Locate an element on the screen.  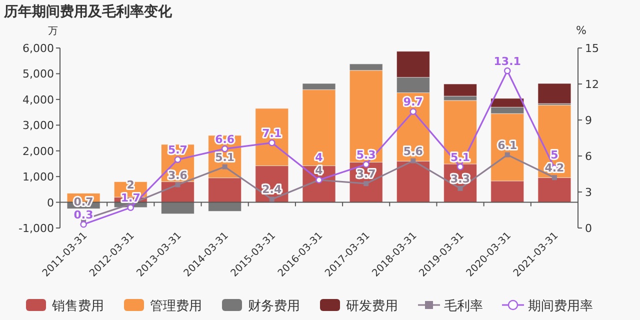
y2-tick-label: 12 is located at coordinates (592, 84).